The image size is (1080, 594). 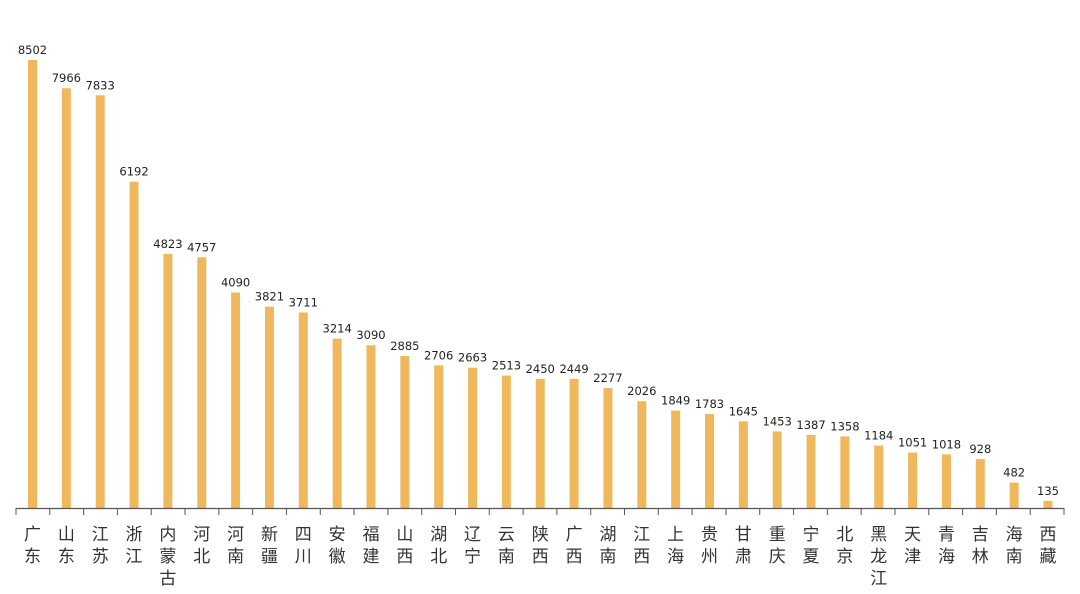 What do you see at coordinates (32, 50) in the screenshot?
I see `value-label: 8502` at bounding box center [32, 50].